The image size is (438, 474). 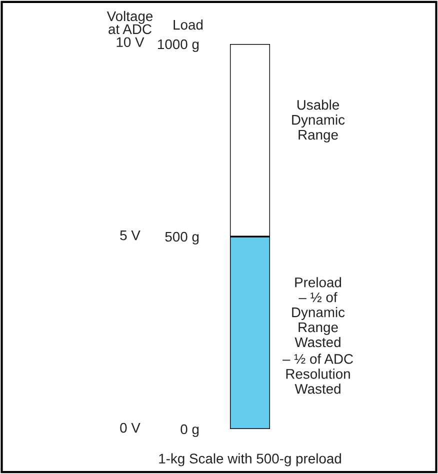 What do you see at coordinates (182, 238) in the screenshot?
I see `y-tick-label: 500 g` at bounding box center [182, 238].